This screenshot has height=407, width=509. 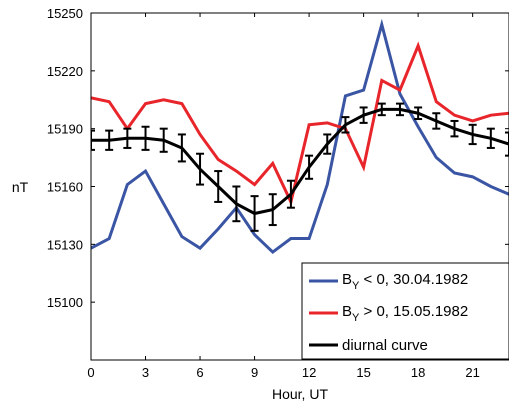 I want to click on y-tick-label: 15100, so click(x=65, y=302).